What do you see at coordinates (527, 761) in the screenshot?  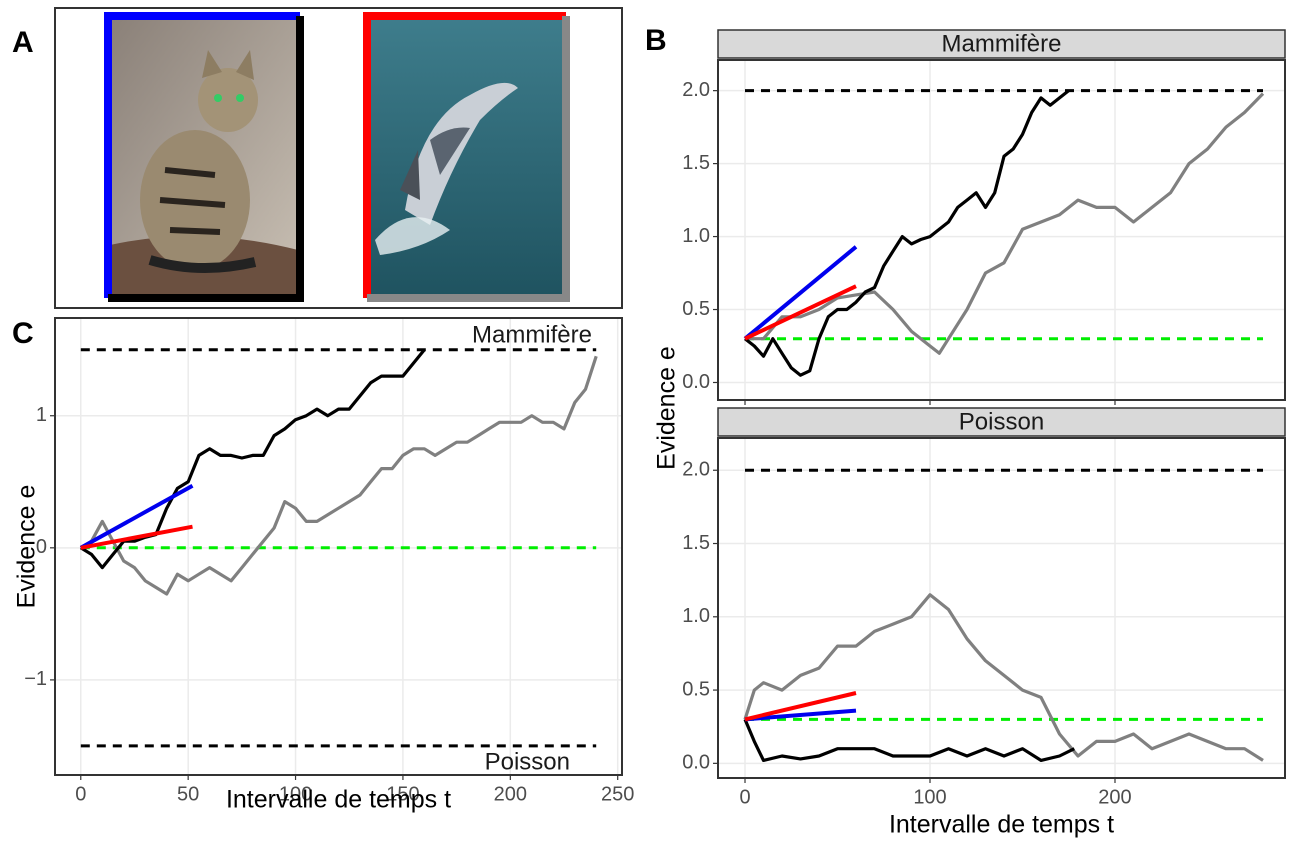 I see `annotation: Poisson` at bounding box center [527, 761].